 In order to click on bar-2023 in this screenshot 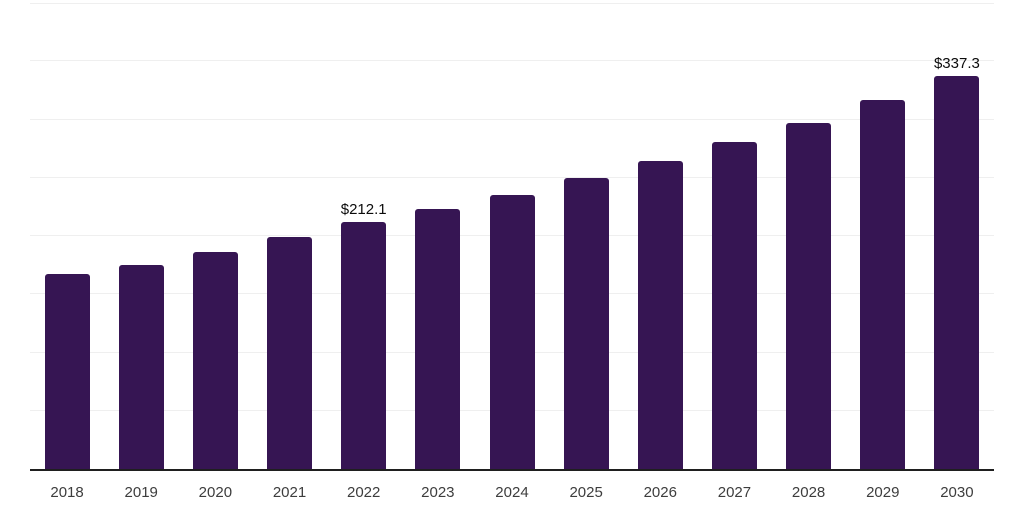, I will do `click(438, 338)`.